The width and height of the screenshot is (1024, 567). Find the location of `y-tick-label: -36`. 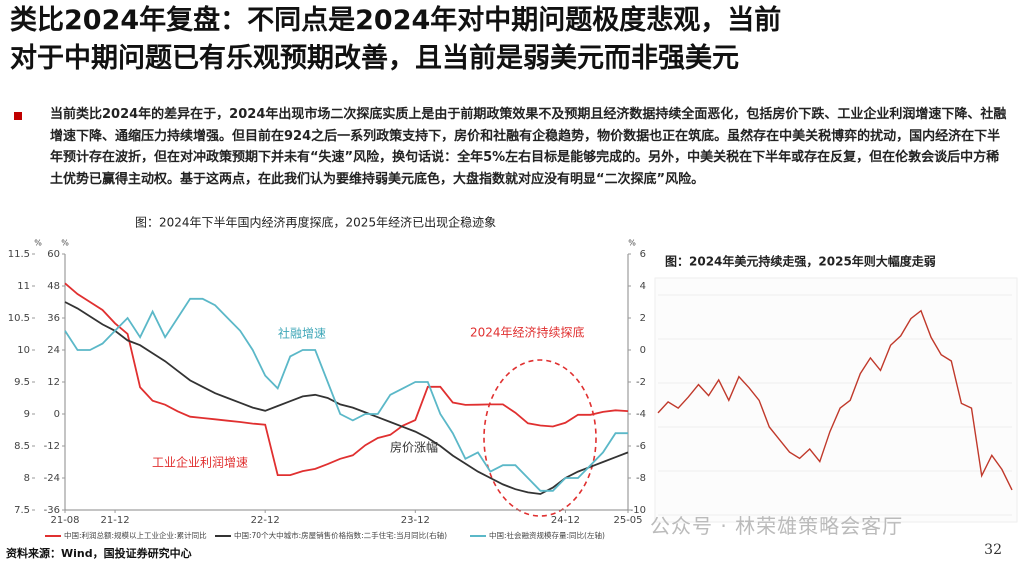

y-tick-label: -36 is located at coordinates (52, 510).